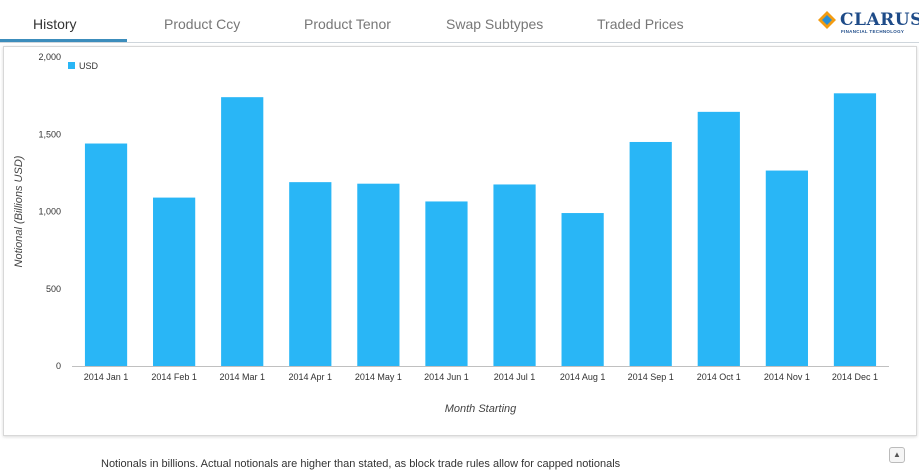  Describe the element at coordinates (53, 289) in the screenshot. I see `y-tick-label: 500` at that location.